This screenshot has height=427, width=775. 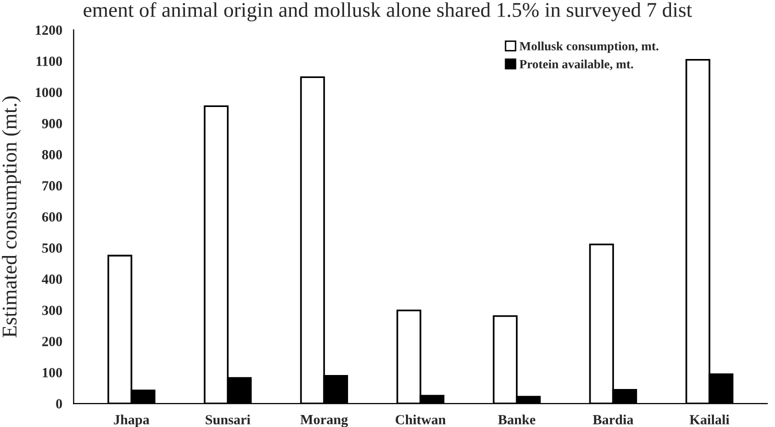 What do you see at coordinates (517, 419) in the screenshot?
I see `x-tick-label: Banke` at bounding box center [517, 419].